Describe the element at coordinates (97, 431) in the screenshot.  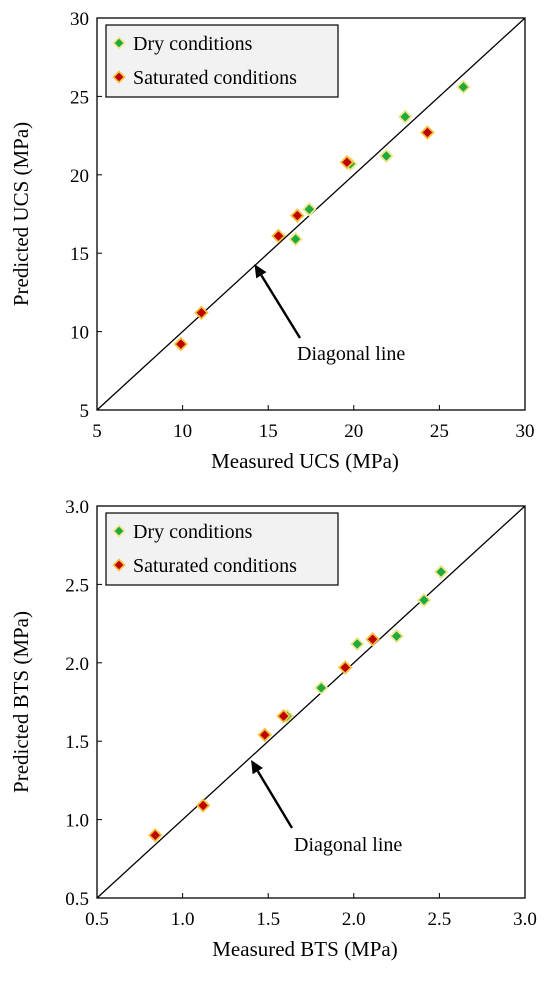
I see `x-tick-label: 5` at that location.